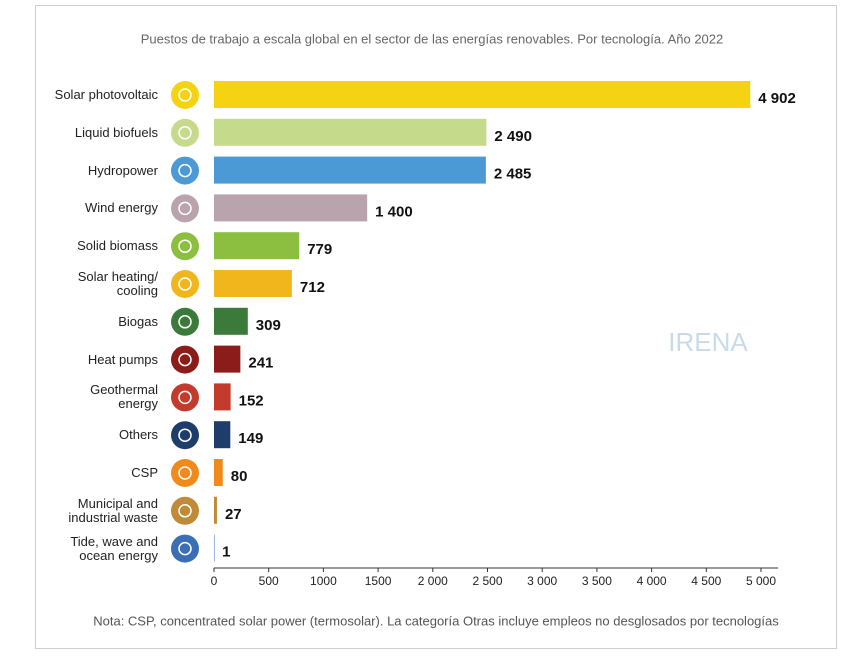 This screenshot has height=660, width=841. Describe the element at coordinates (706, 581) in the screenshot. I see `x-tick-label: 4 500` at that location.